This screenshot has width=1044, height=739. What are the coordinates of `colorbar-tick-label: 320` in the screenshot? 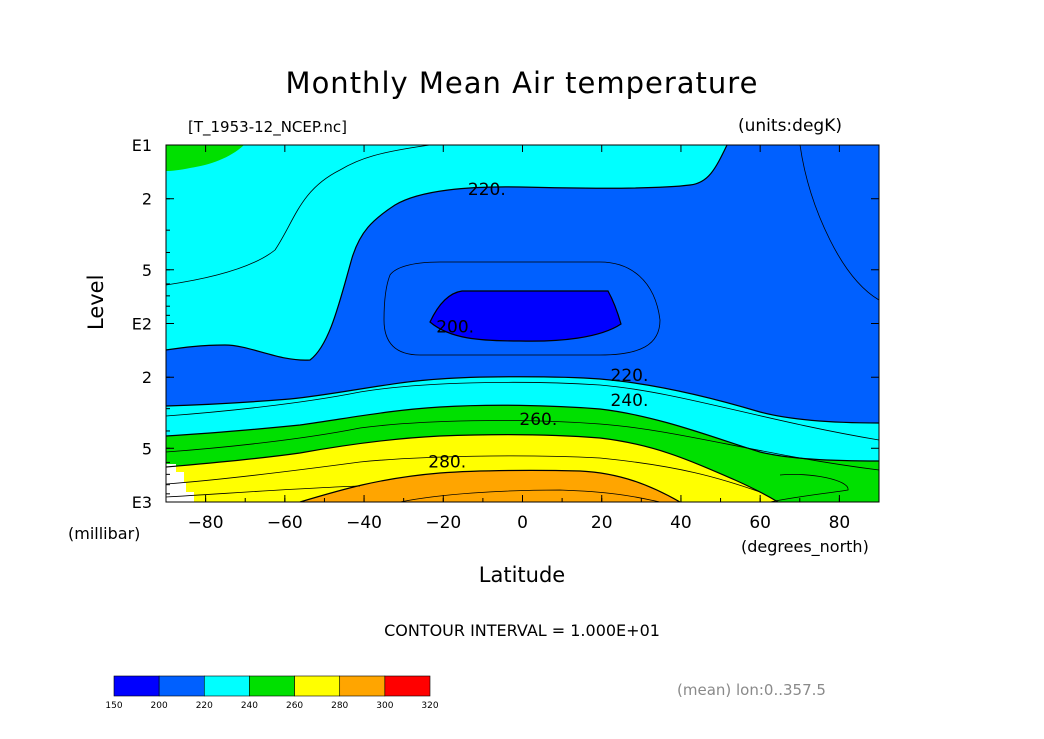 It's located at (430, 706).